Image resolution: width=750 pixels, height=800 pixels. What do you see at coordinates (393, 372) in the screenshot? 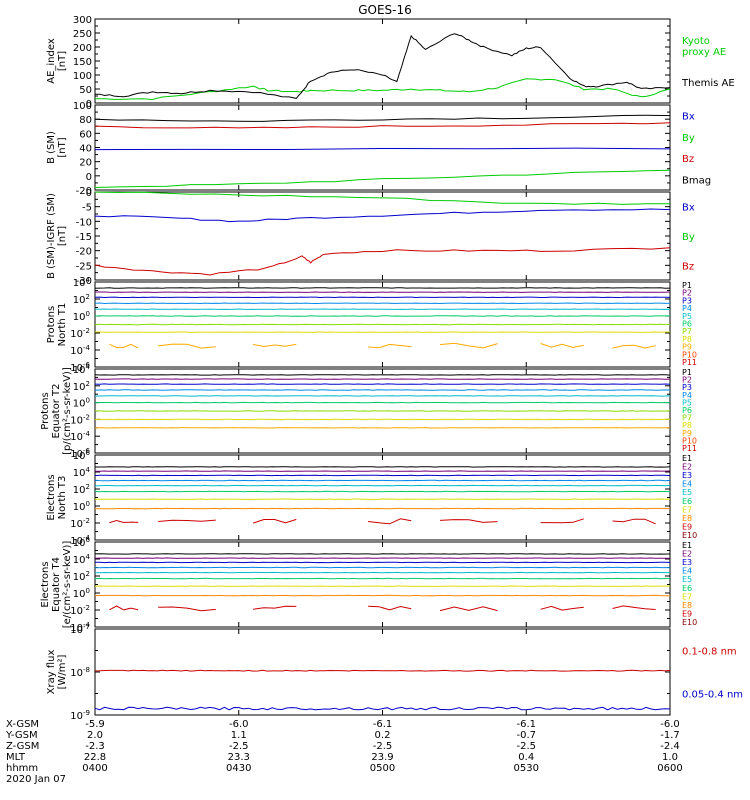
I see `series-p1: P1` at bounding box center [393, 372].